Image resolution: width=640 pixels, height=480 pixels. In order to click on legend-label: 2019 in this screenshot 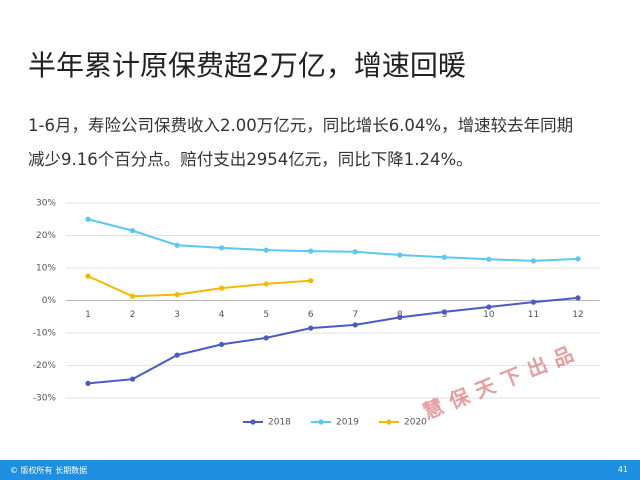, I will do `click(347, 423)`.